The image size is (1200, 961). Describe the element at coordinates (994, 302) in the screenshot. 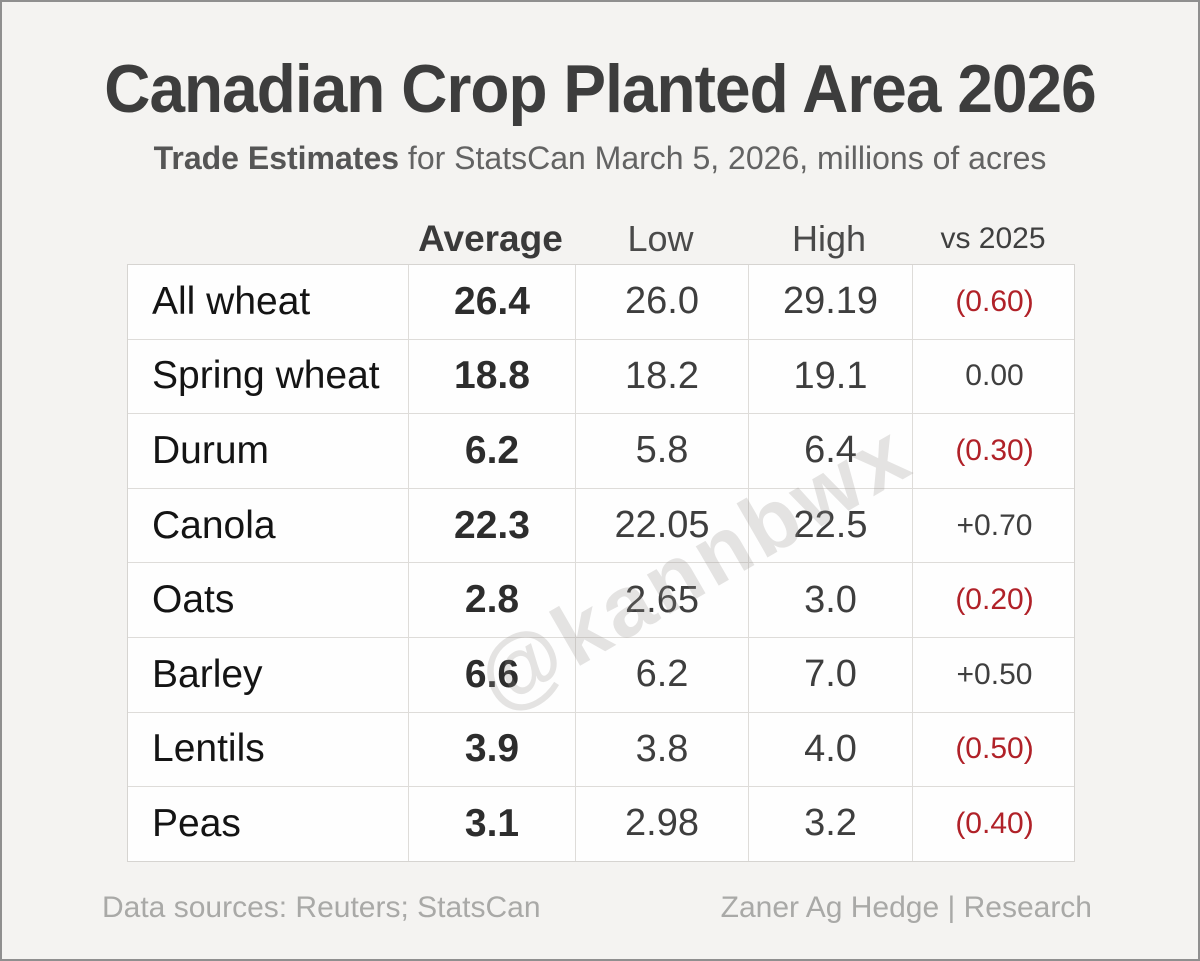

I see `vs-2025-value: (0.60)` at that location.